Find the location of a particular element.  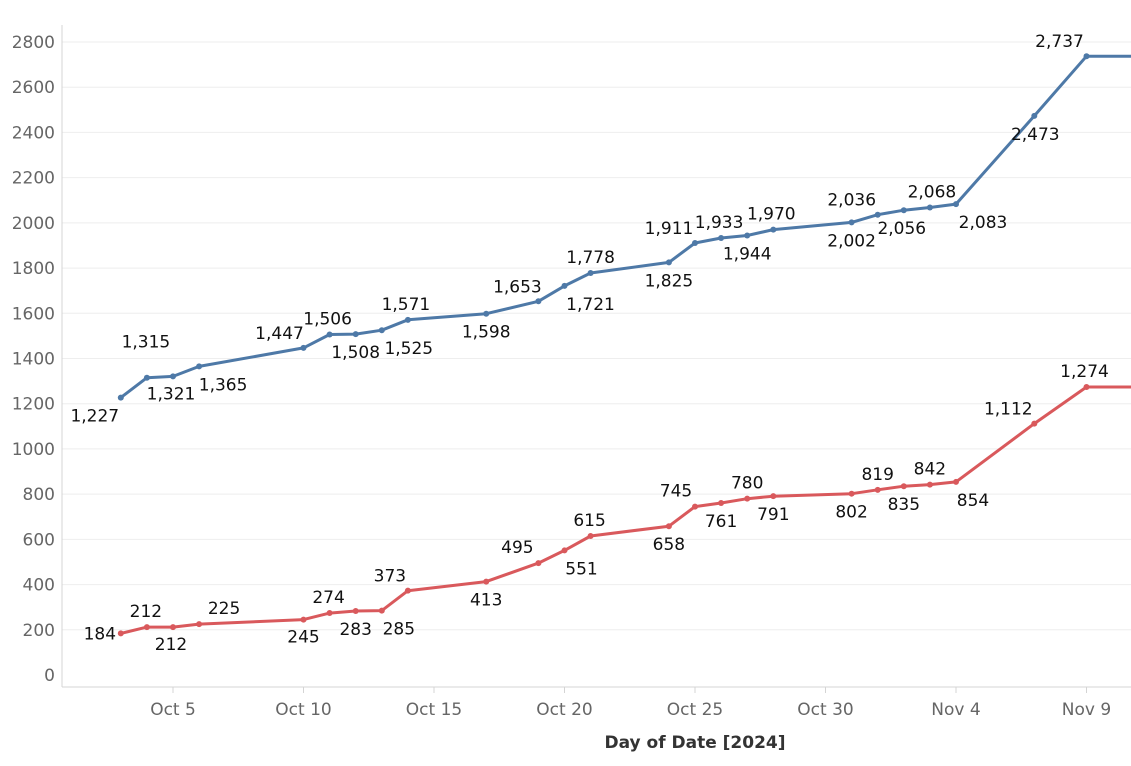

x-tick-label: Oct 15 is located at coordinates (434, 710).